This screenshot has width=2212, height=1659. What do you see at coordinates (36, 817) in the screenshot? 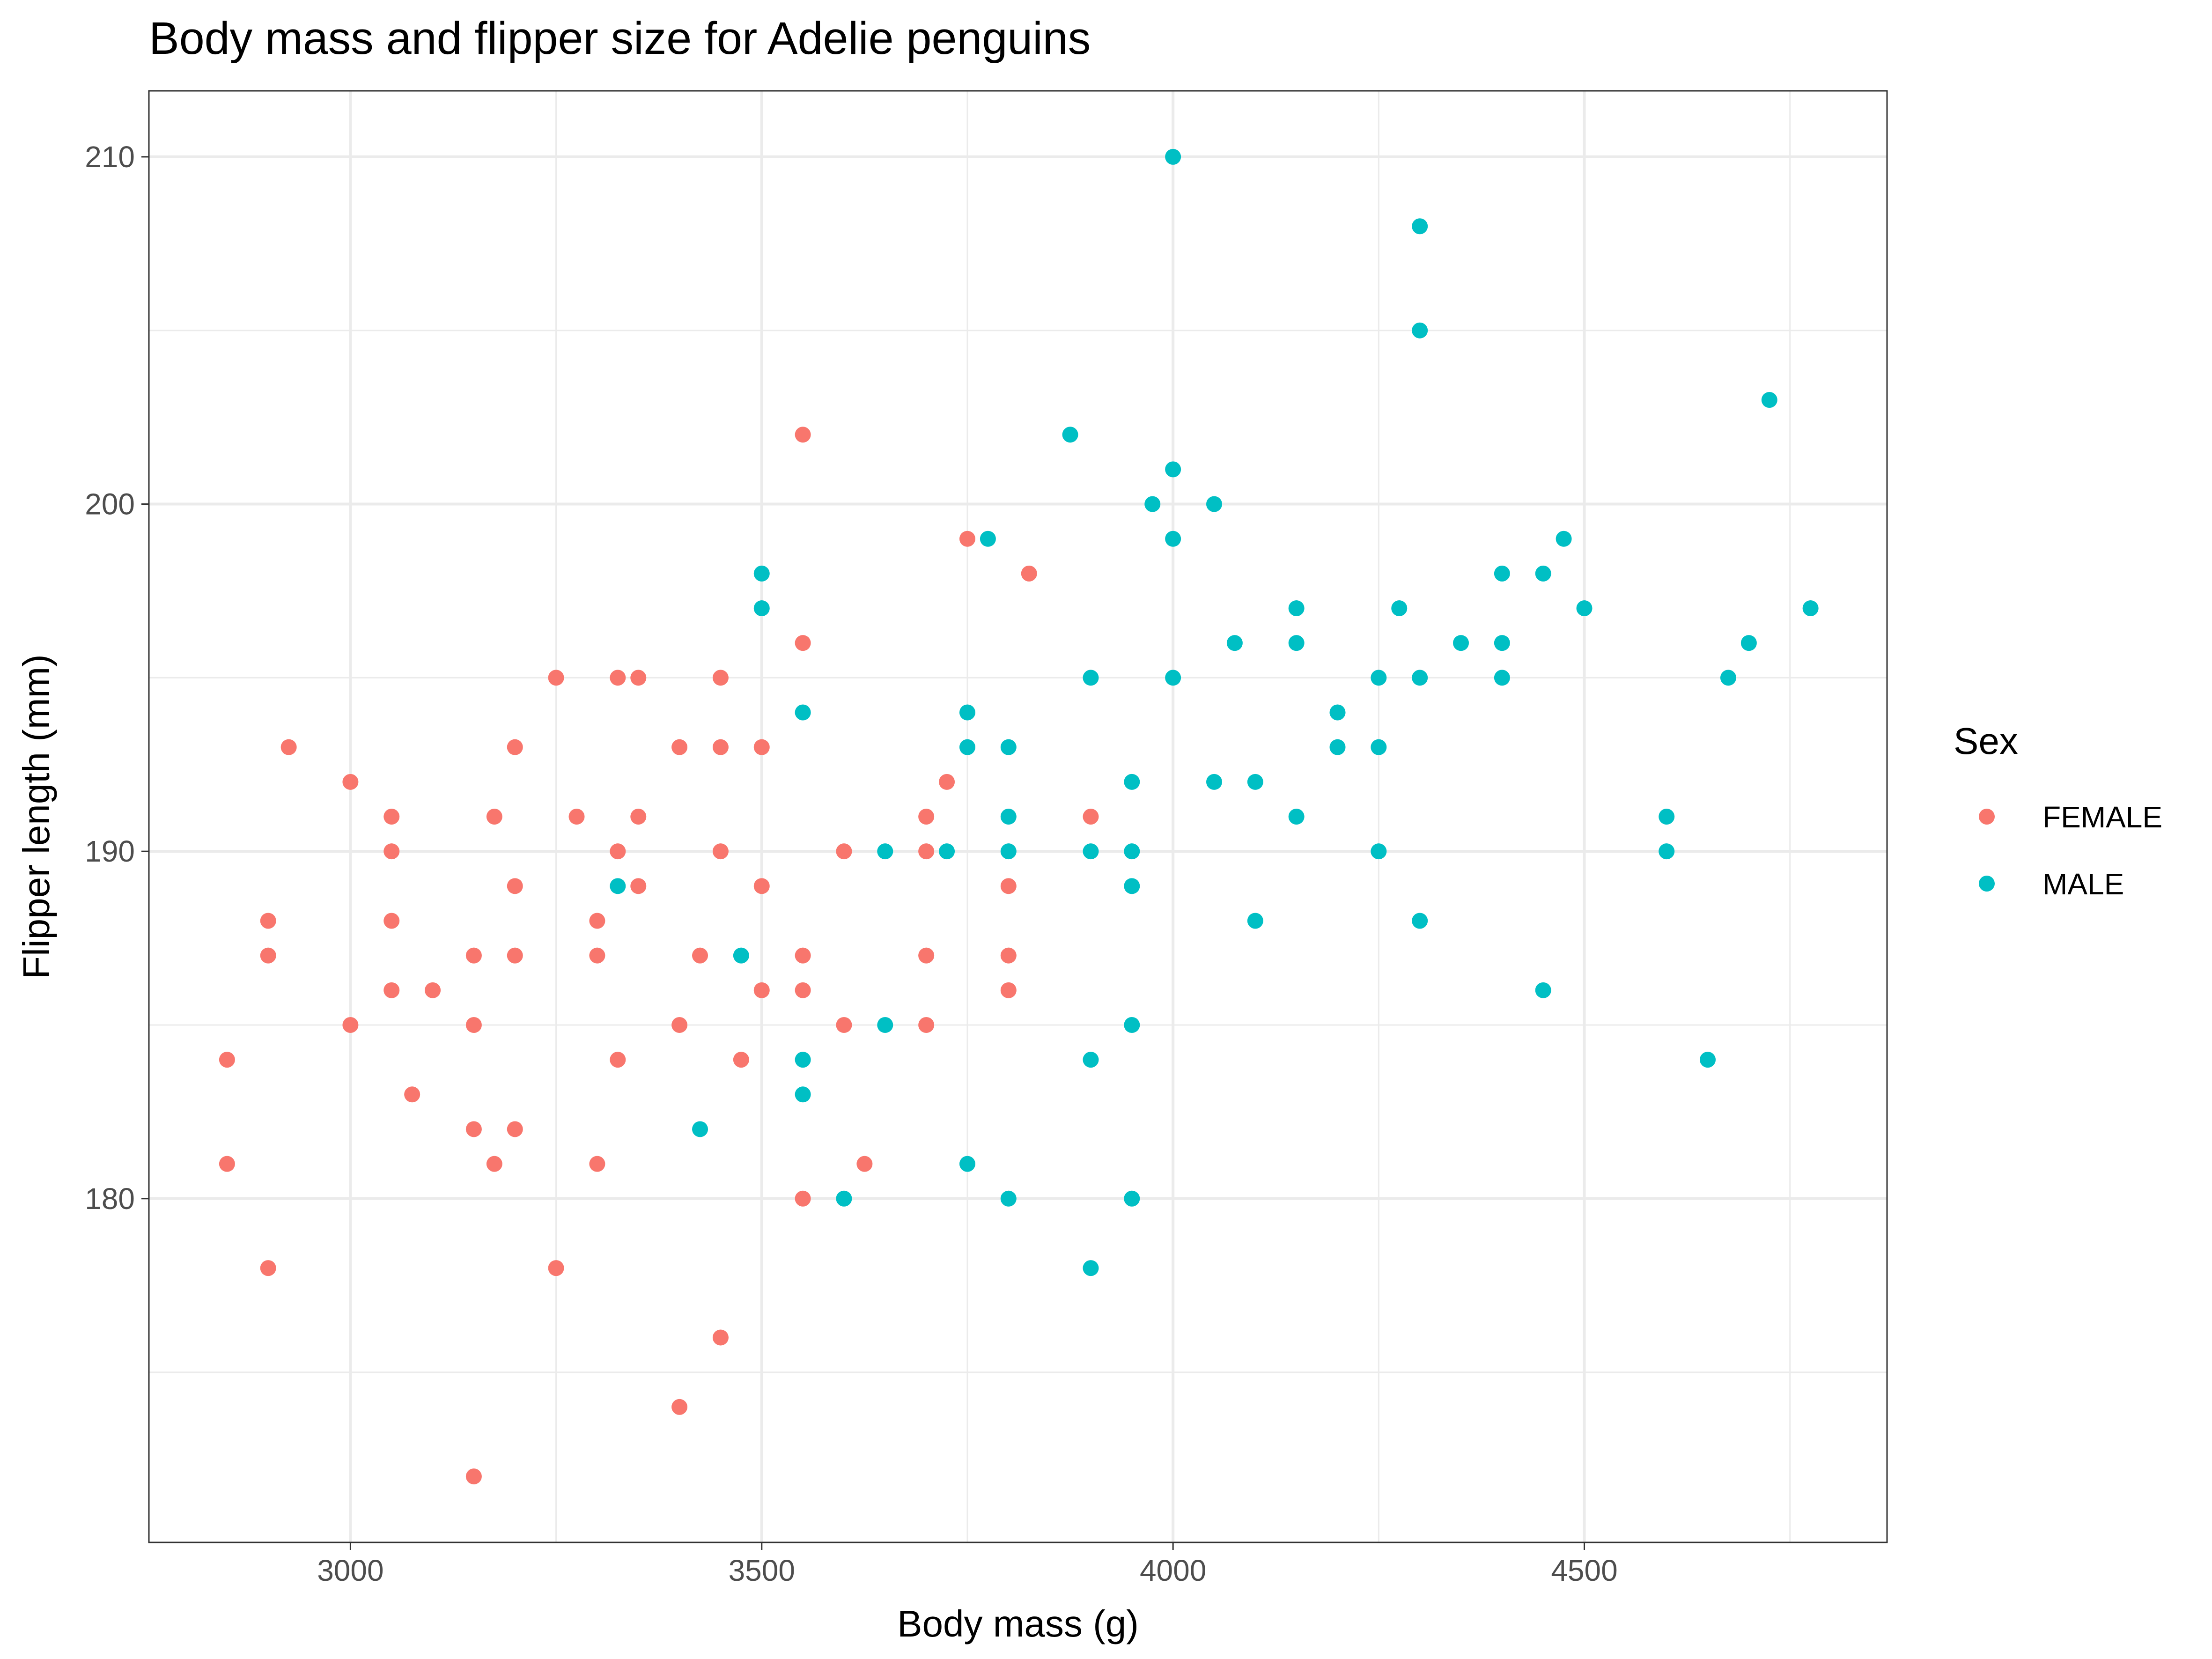
I see `y-axis-title: Flipper length (mm)` at bounding box center [36, 817].